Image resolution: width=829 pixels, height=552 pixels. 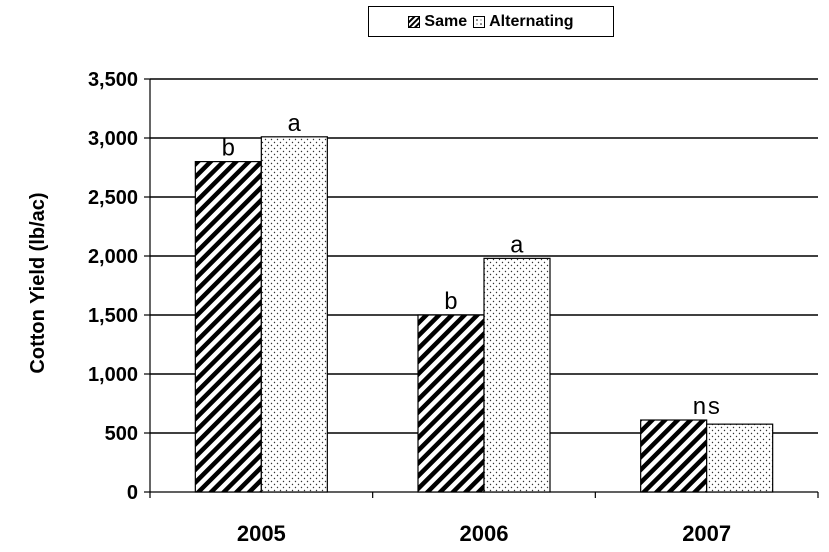 I want to click on x-tick-label: 2005, so click(x=261, y=533).